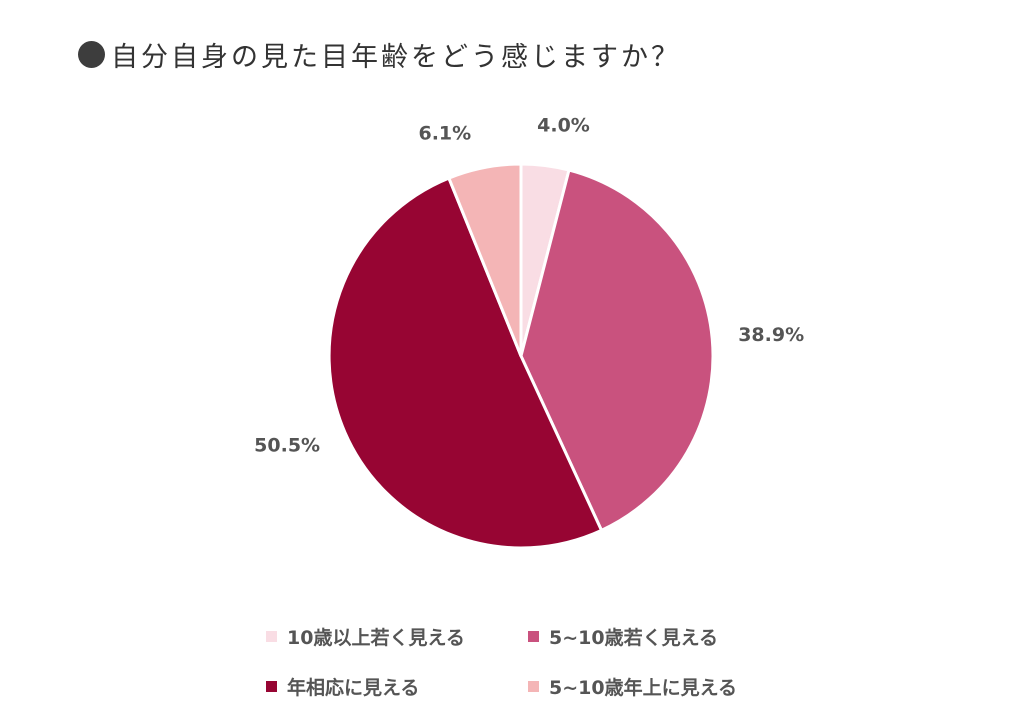  What do you see at coordinates (444, 134) in the screenshot?
I see `data-label-4: 6.1%` at bounding box center [444, 134].